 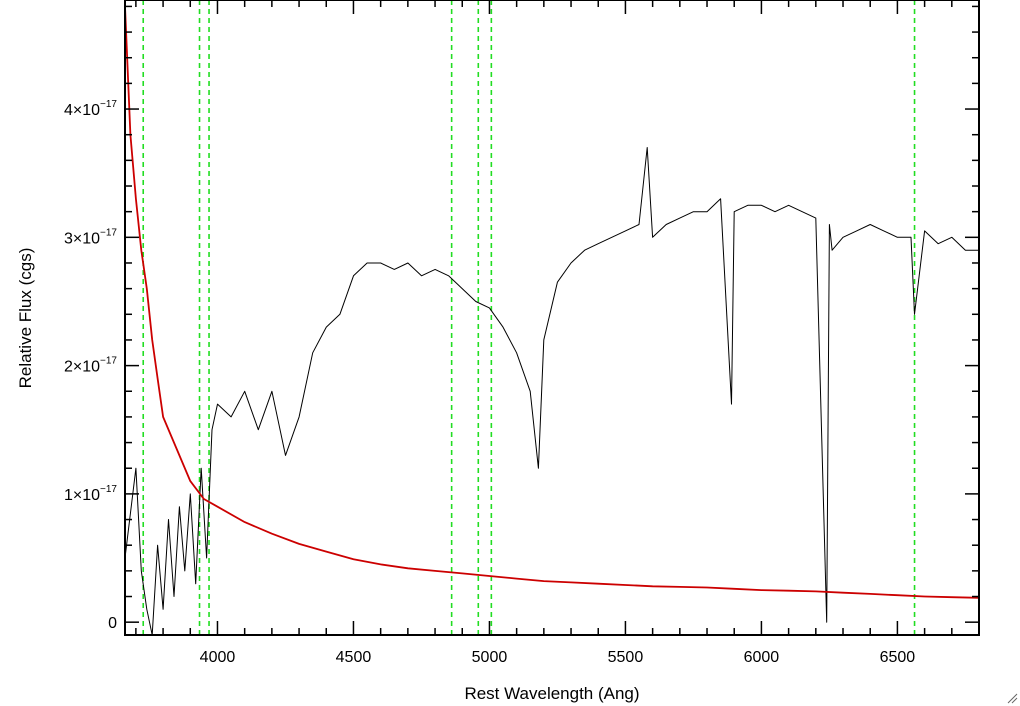 I want to click on x-tick-label: 4500, so click(x=354, y=657).